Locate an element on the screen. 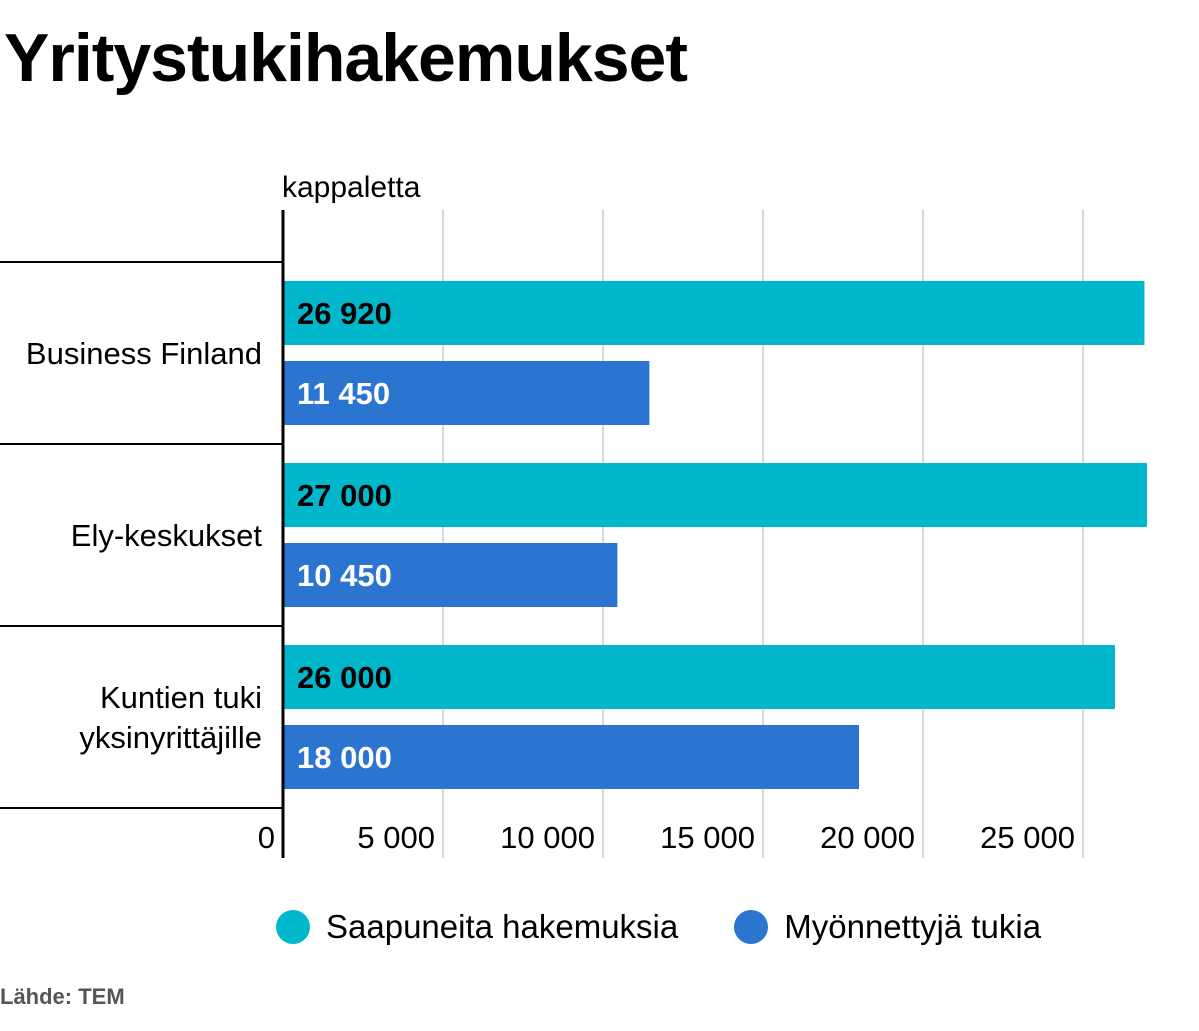 Image resolution: width=1199 pixels, height=1031 pixels. legend-item-granted: Myönnettyjä tukia is located at coordinates (887, 927).